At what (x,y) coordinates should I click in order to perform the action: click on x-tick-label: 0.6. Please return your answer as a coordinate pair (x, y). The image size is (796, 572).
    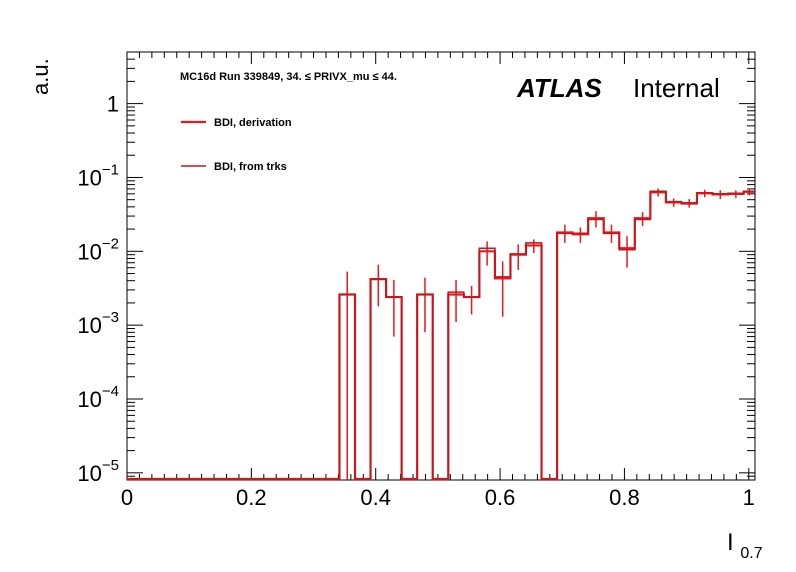
    Looking at the image, I should click on (500, 497).